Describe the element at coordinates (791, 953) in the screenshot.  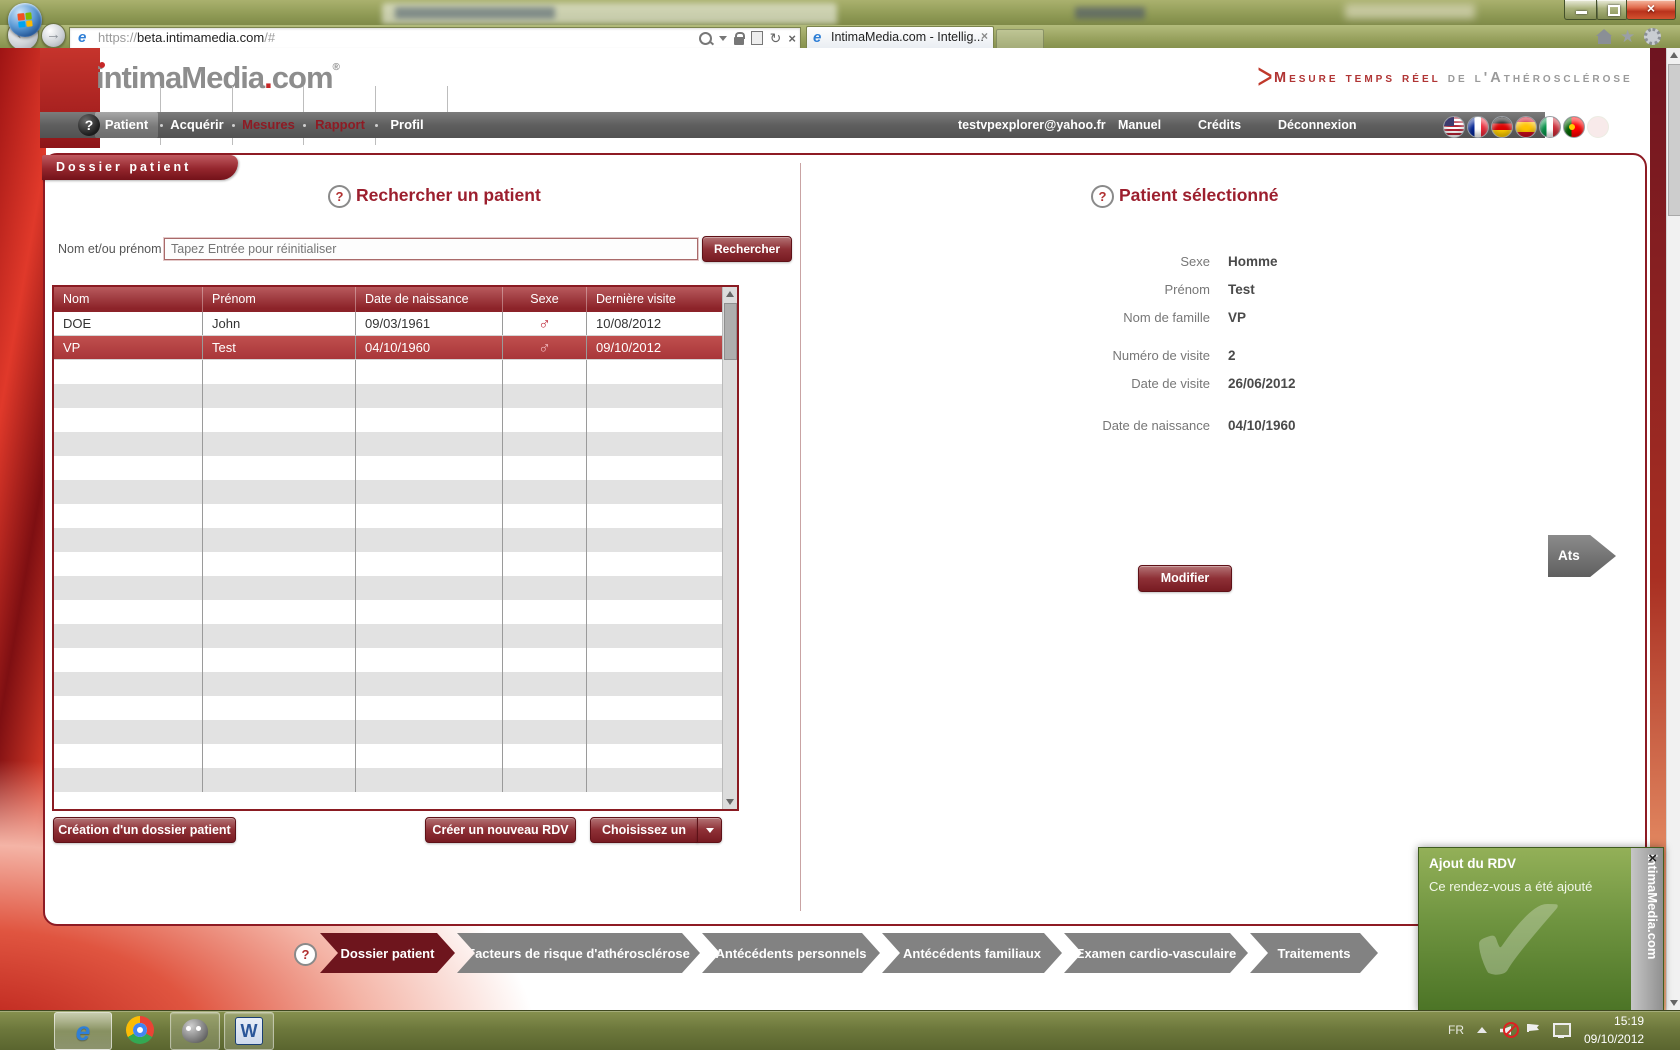
I see `crumb-antecedents-personnels: Antécédents personnels` at that location.